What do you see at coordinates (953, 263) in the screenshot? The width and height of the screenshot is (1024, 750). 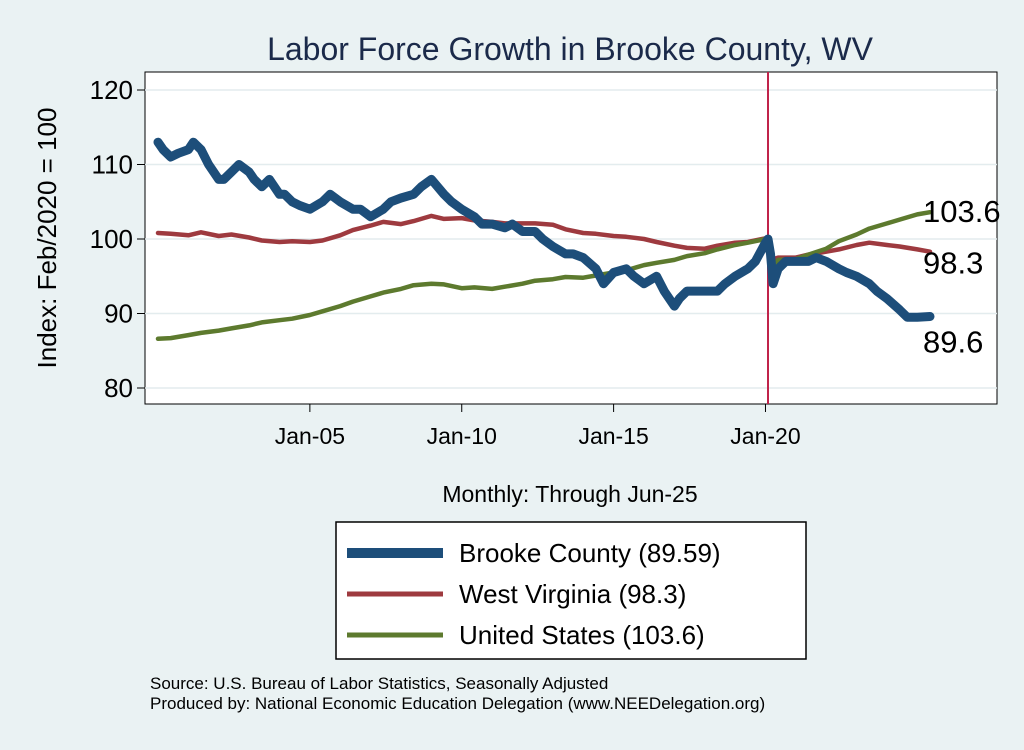 I see `end-value-label: 98.3` at bounding box center [953, 263].